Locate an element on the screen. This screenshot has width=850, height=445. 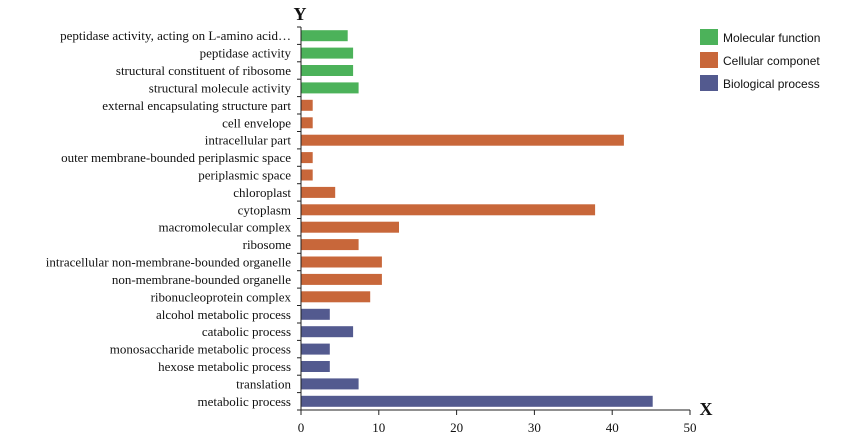
x-tick-layer: 0 10 20 30 40 50 is located at coordinates (497, 422).